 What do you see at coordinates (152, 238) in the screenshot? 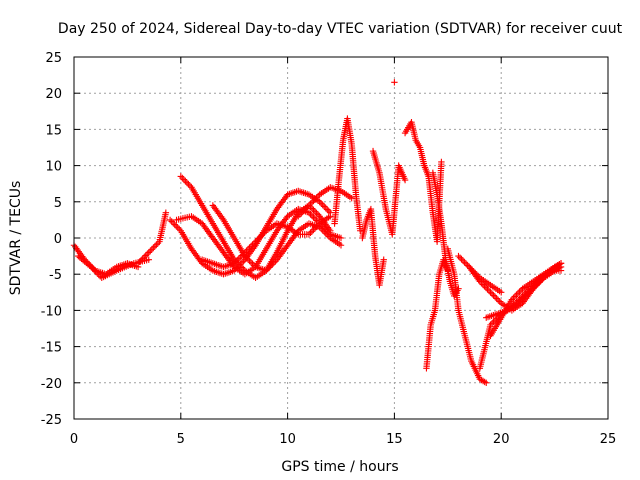
I see `series-sat-c` at bounding box center [152, 238].